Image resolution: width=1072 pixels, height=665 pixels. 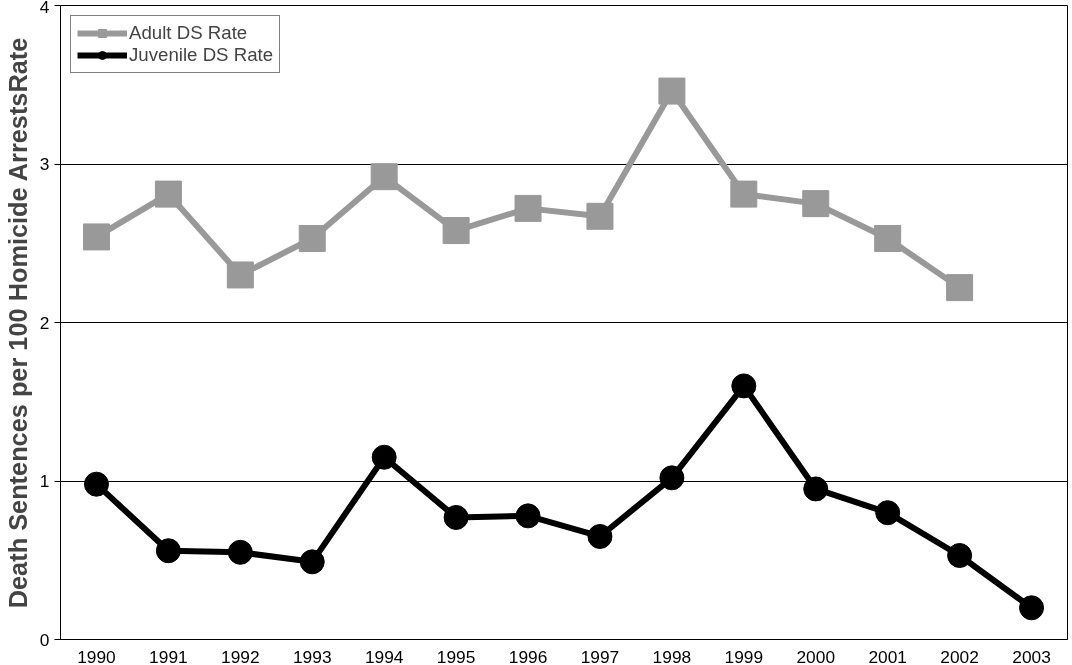 What do you see at coordinates (44, 481) in the screenshot?
I see `y-tick-label: 1` at bounding box center [44, 481].